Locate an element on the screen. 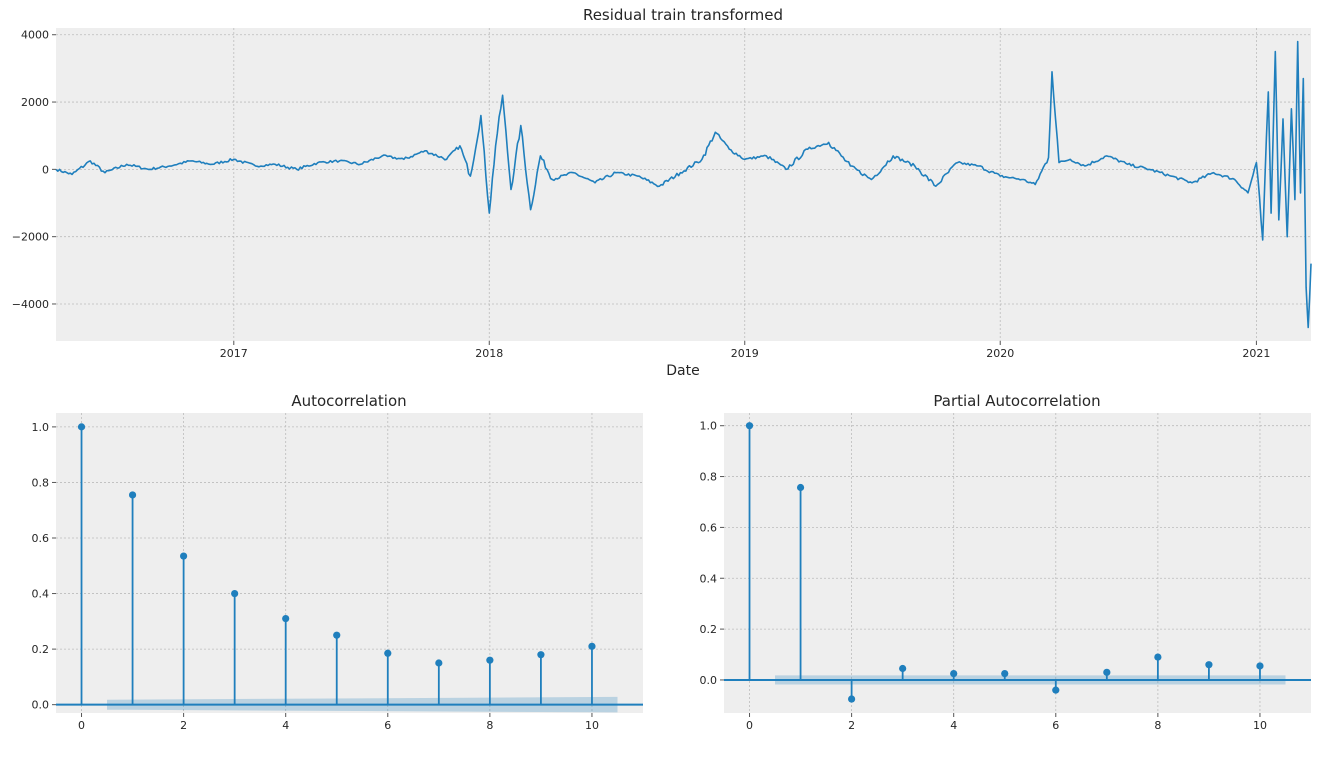 This screenshot has height=759, width=1337. x-tick-label: 2020 is located at coordinates (1000, 353).